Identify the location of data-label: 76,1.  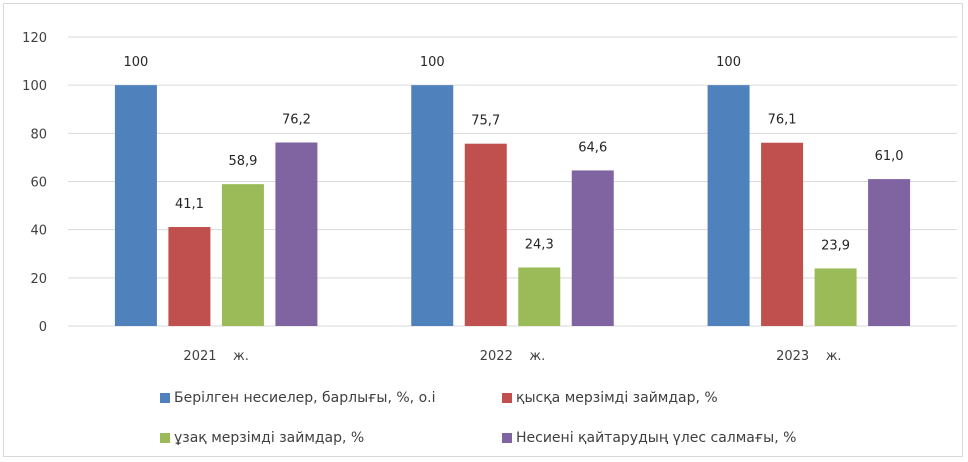
(782, 120).